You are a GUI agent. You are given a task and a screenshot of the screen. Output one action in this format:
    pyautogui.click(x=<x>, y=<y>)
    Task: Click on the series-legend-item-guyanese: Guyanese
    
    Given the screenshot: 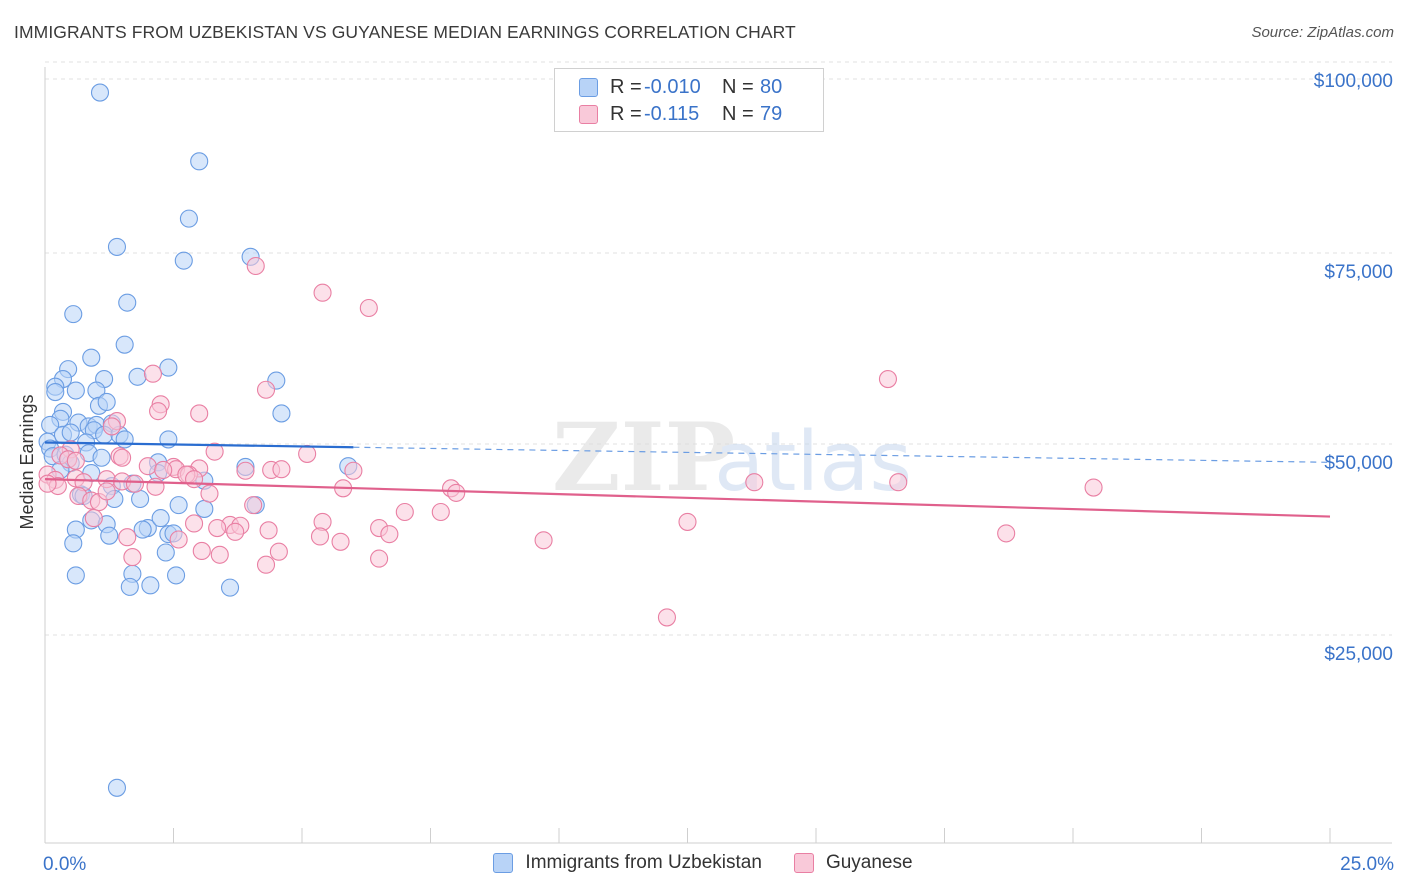 What is the action you would take?
    pyautogui.click(x=853, y=863)
    